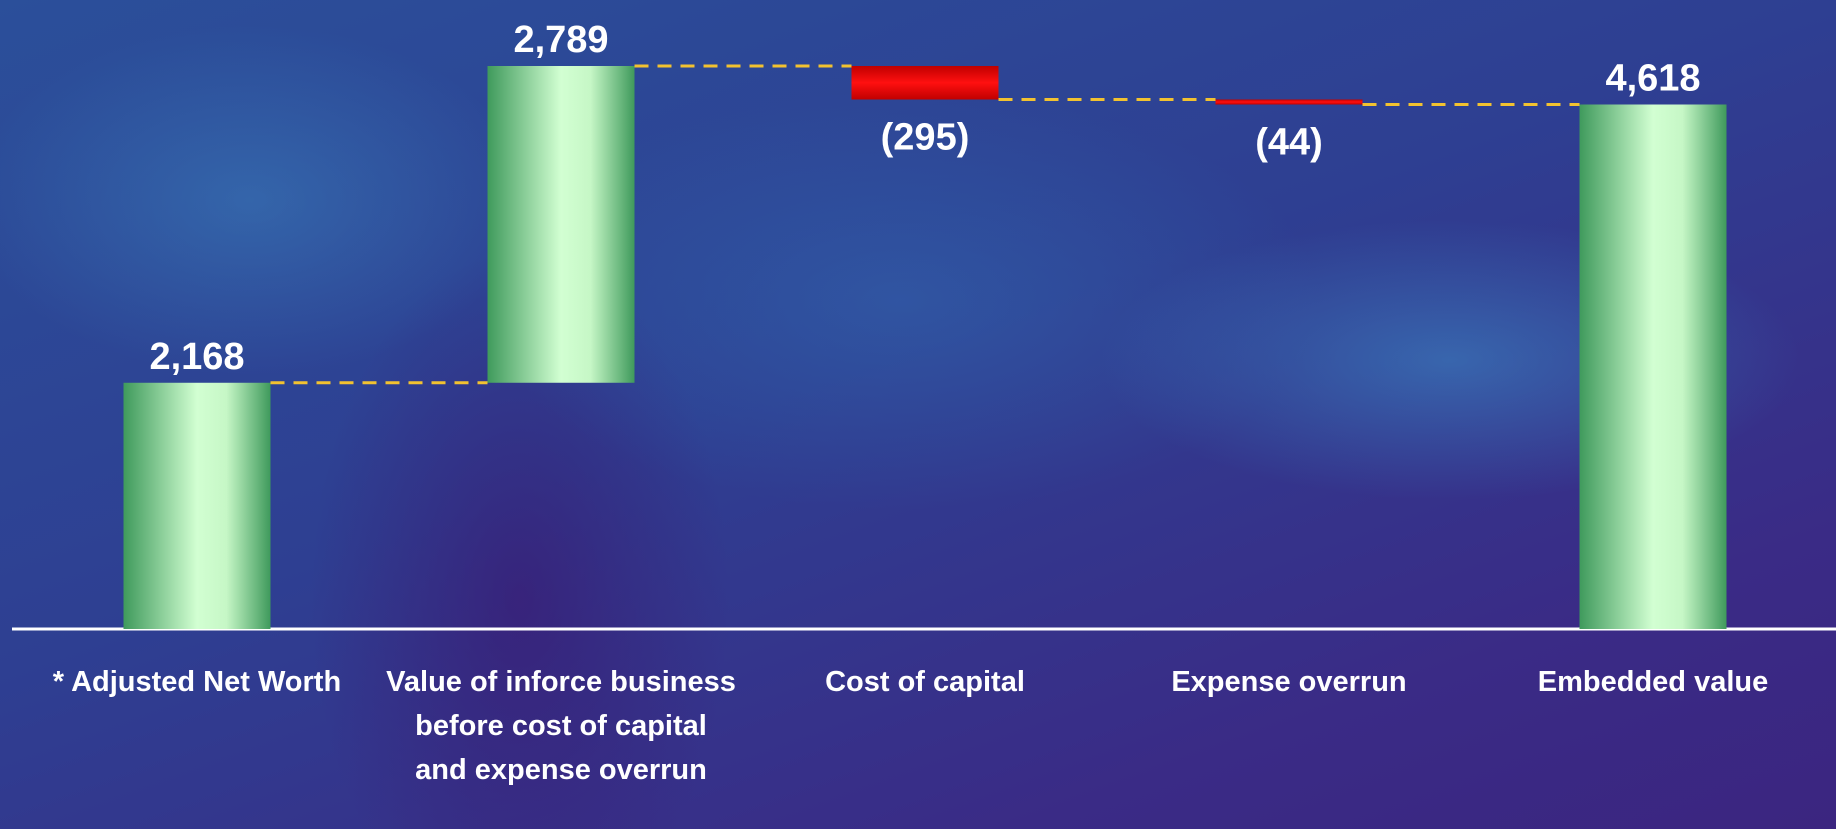 Image resolution: width=1836 pixels, height=829 pixels. What do you see at coordinates (197, 682) in the screenshot?
I see `category-label: * Adjusted Net Worth` at bounding box center [197, 682].